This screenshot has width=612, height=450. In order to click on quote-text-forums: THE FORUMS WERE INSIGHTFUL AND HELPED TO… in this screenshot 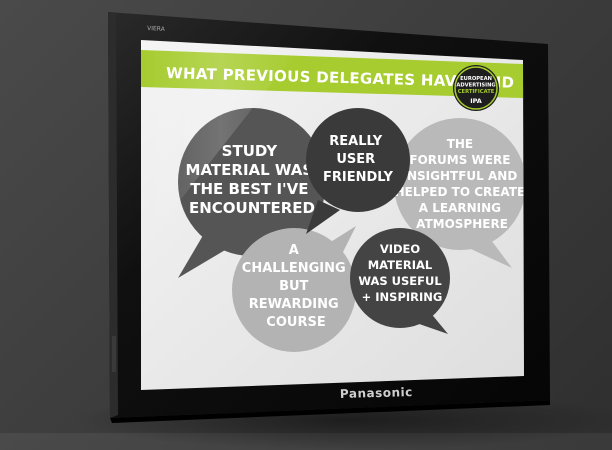, I will do `click(462, 184)`.